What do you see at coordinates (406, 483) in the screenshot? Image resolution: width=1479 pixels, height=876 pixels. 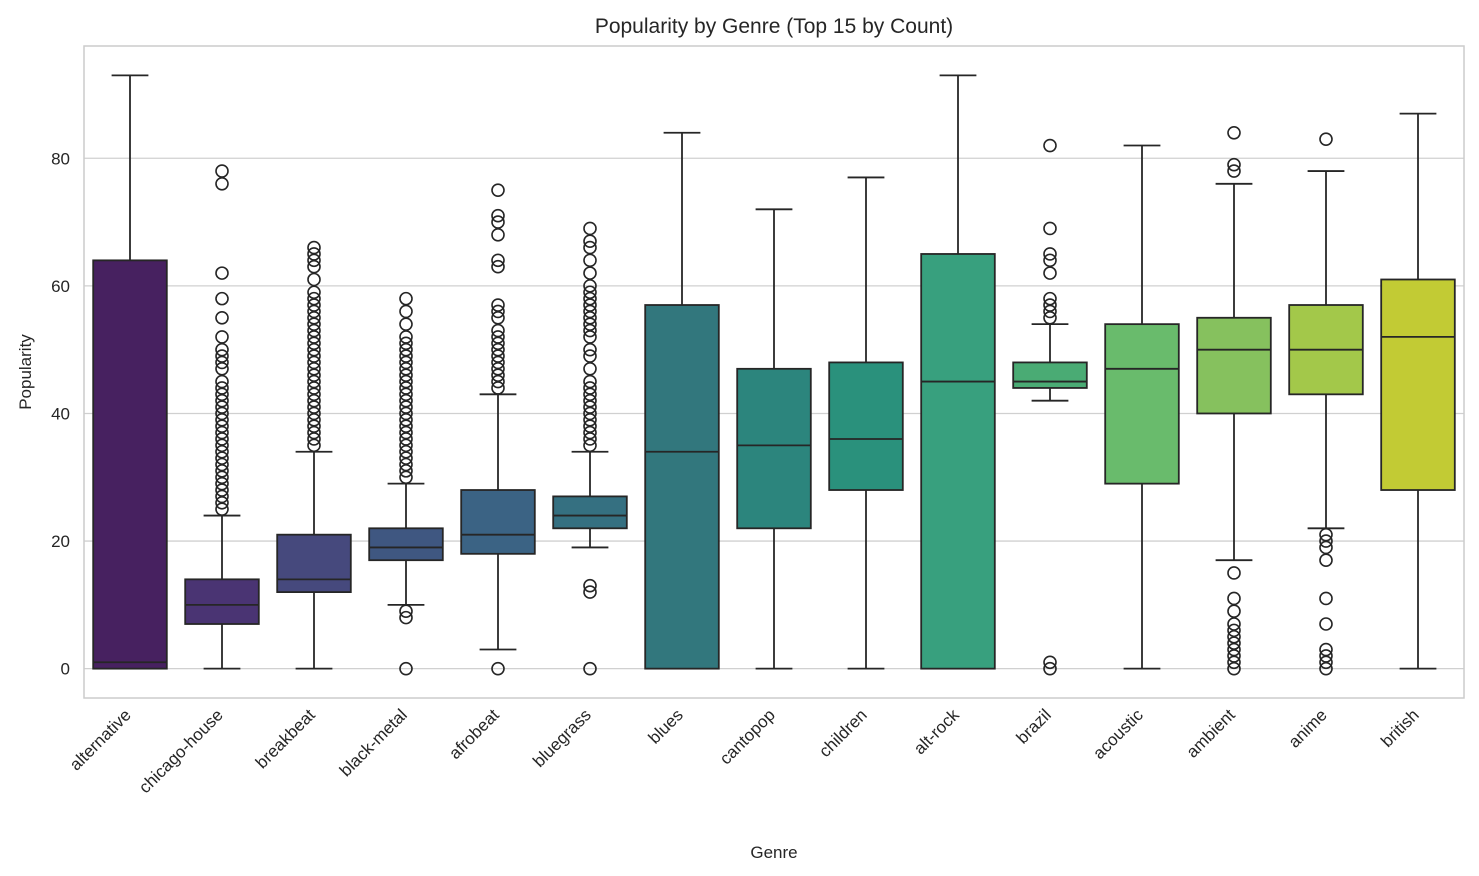 I see `box-black-metal` at bounding box center [406, 483].